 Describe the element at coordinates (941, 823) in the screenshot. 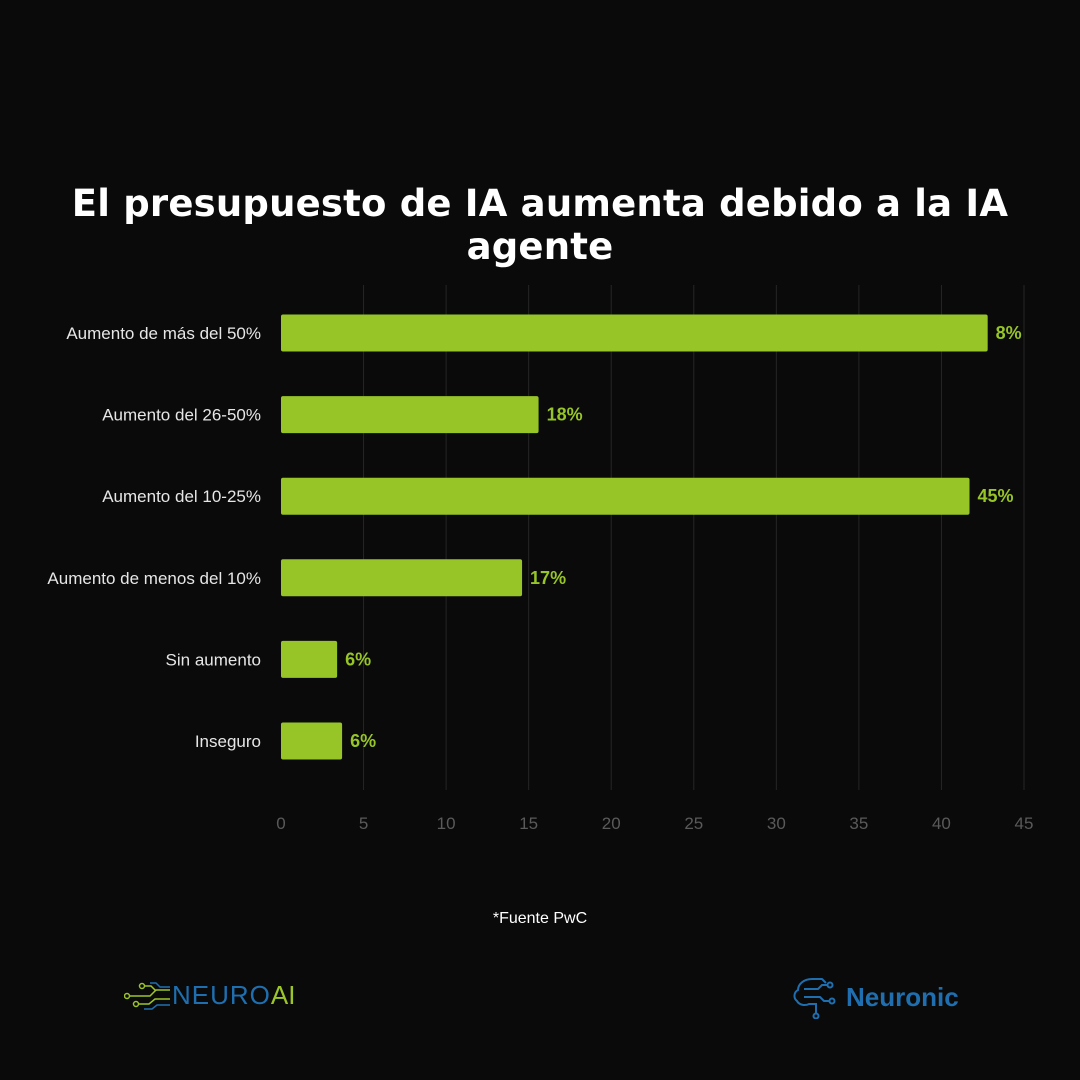

I see `x-tick-label: 40` at that location.